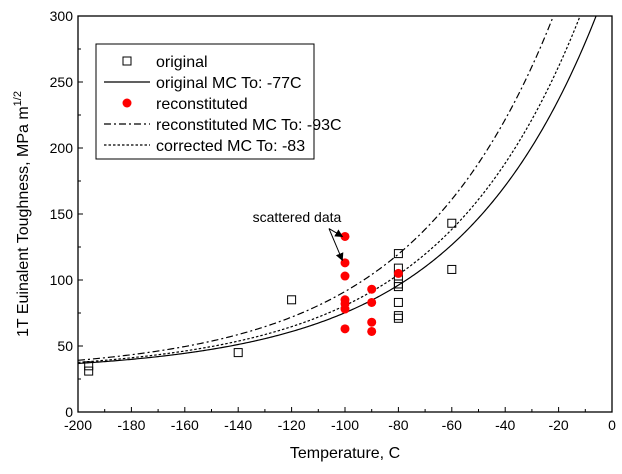  I want to click on legend-box, so click(205, 101).